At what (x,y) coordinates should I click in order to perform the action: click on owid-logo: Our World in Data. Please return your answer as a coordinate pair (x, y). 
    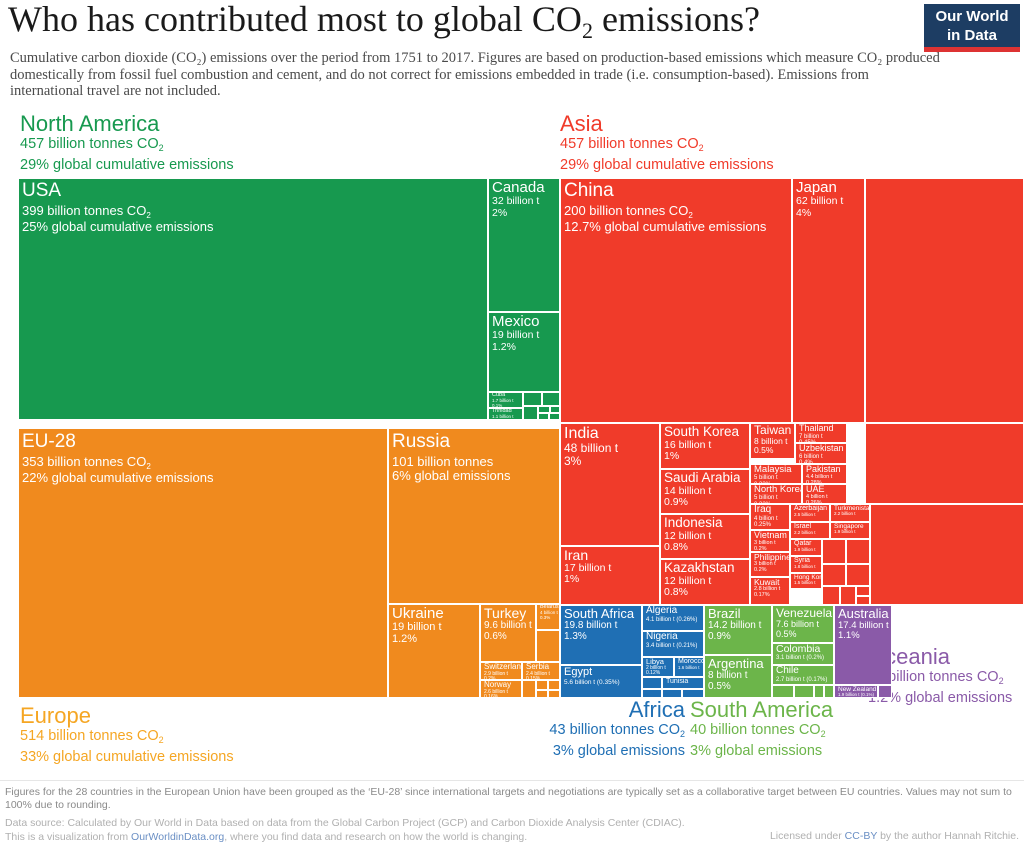
    Looking at the image, I should click on (972, 28).